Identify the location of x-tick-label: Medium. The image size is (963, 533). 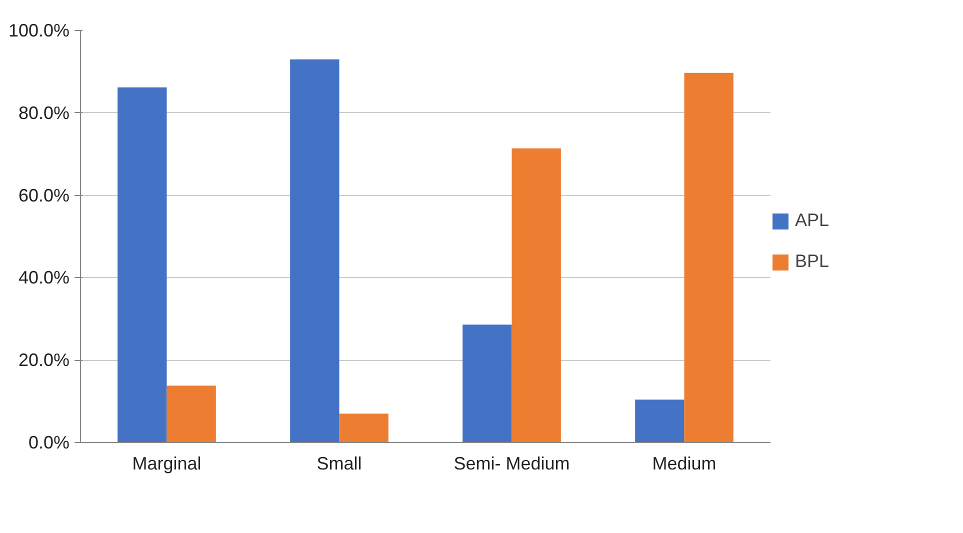
(684, 464).